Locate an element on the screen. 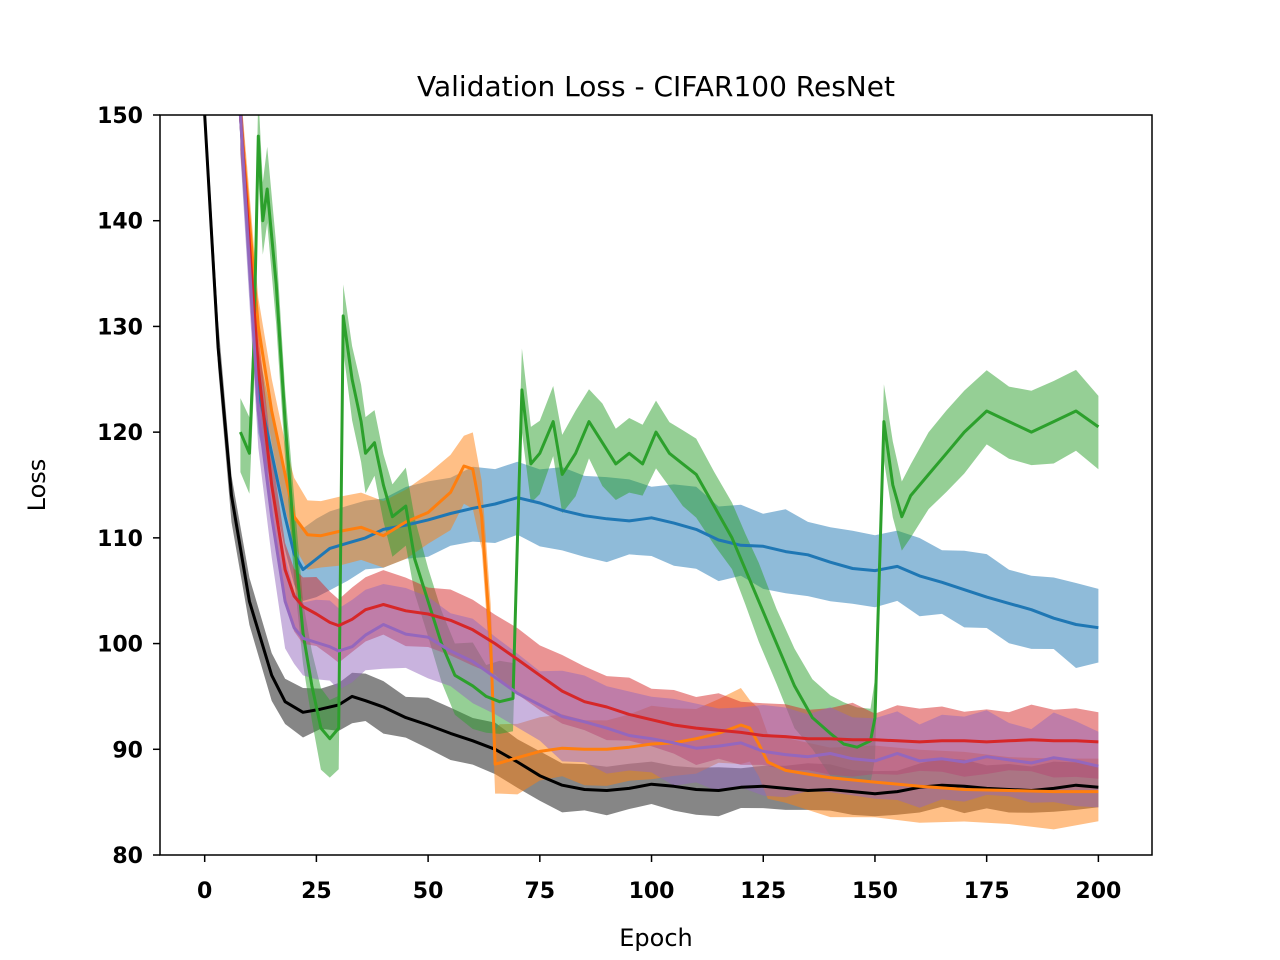 This screenshot has width=1280, height=960. x-tick-label: 100 is located at coordinates (652, 891).